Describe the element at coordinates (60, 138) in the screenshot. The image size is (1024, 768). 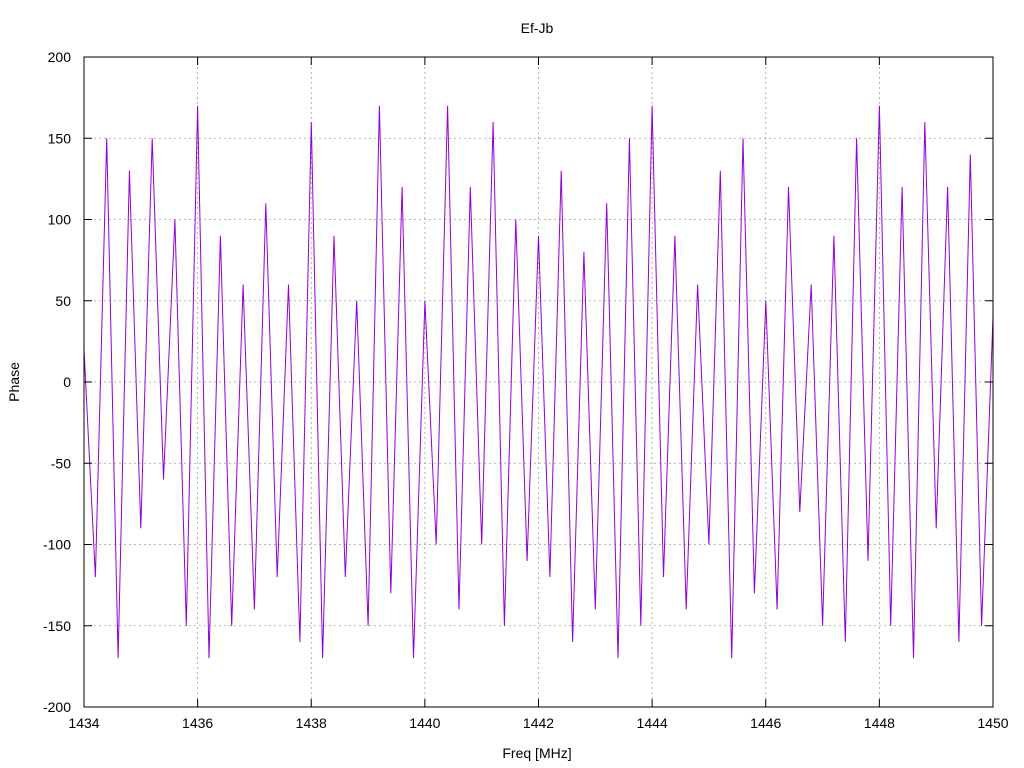
I see `y-tick-label: 150` at that location.